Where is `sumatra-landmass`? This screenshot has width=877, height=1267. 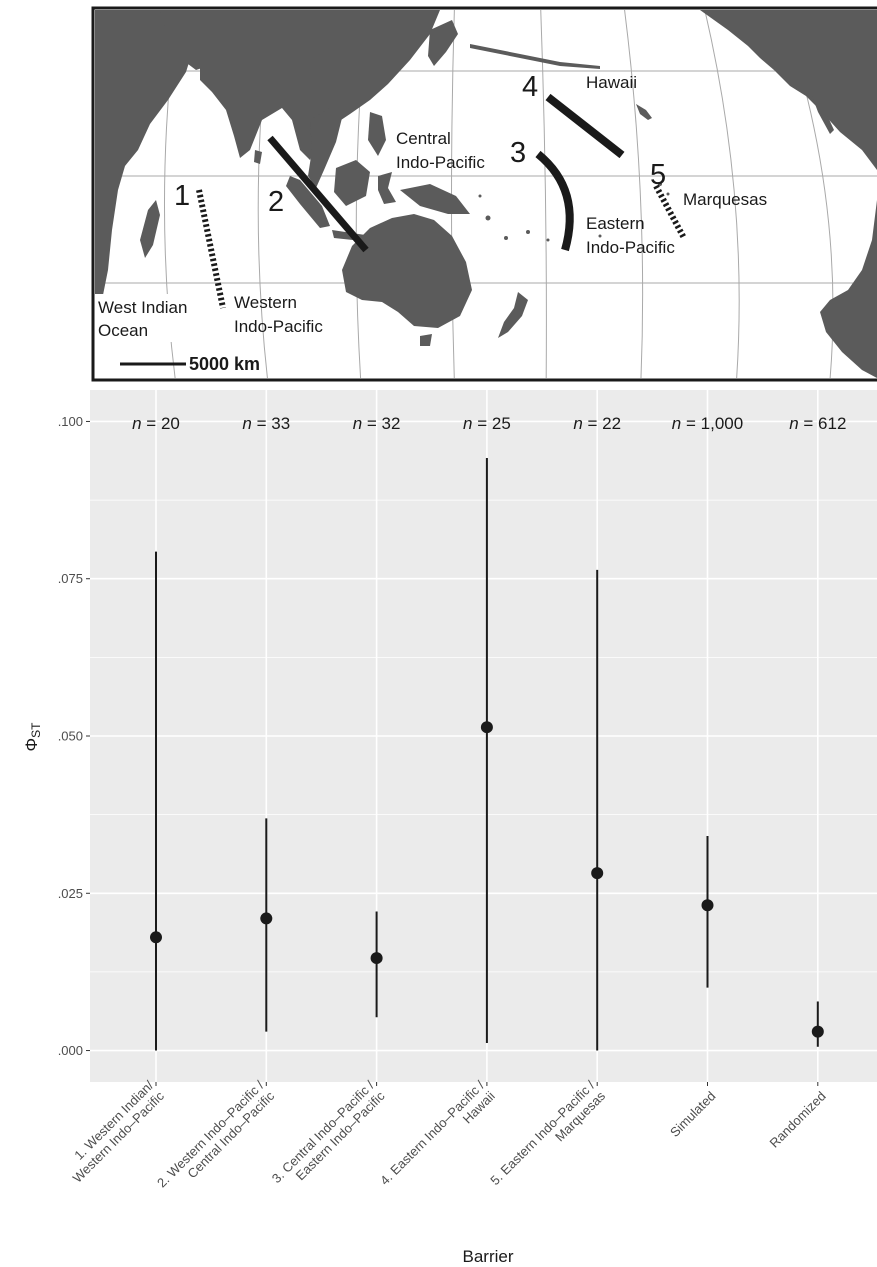 sumatra-landmass is located at coordinates (308, 202).